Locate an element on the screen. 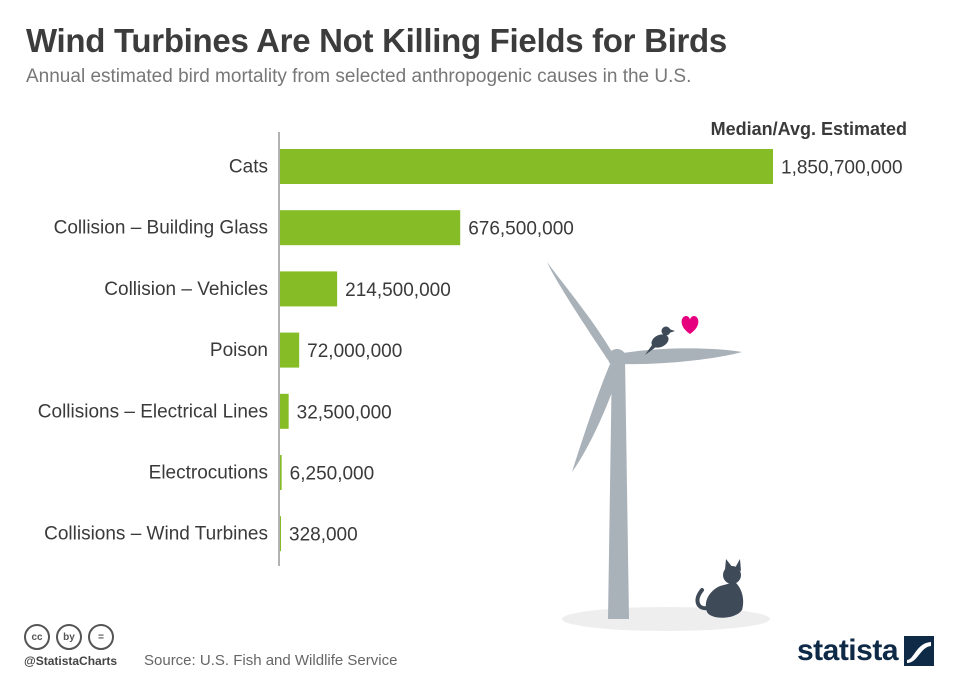  cat-icon is located at coordinates (719, 588).